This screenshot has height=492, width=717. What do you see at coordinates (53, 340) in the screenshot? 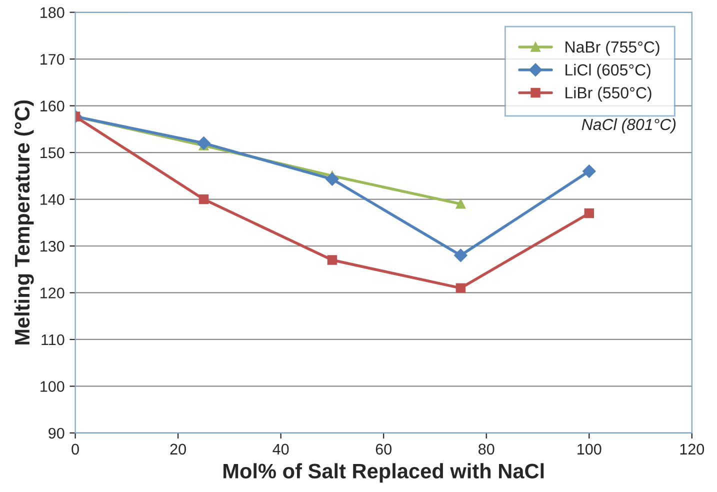
I see `y-tick-label: 110` at bounding box center [53, 340].